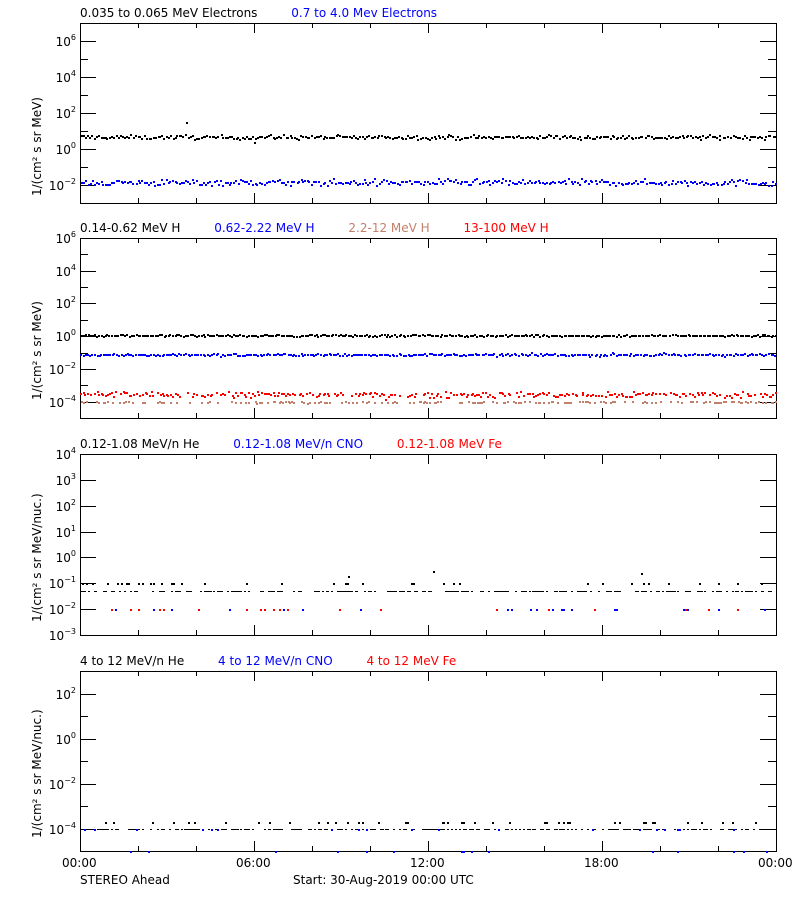 This screenshot has width=800, height=900. What do you see at coordinates (411, 661) in the screenshot?
I see `legend-item: 4 to 12 MeV Fe` at bounding box center [411, 661].